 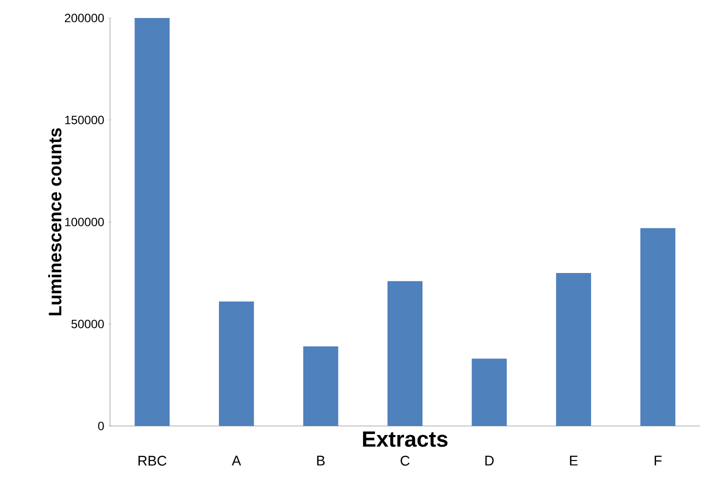 What do you see at coordinates (101, 426) in the screenshot?
I see `y-tick-label: 0` at bounding box center [101, 426].